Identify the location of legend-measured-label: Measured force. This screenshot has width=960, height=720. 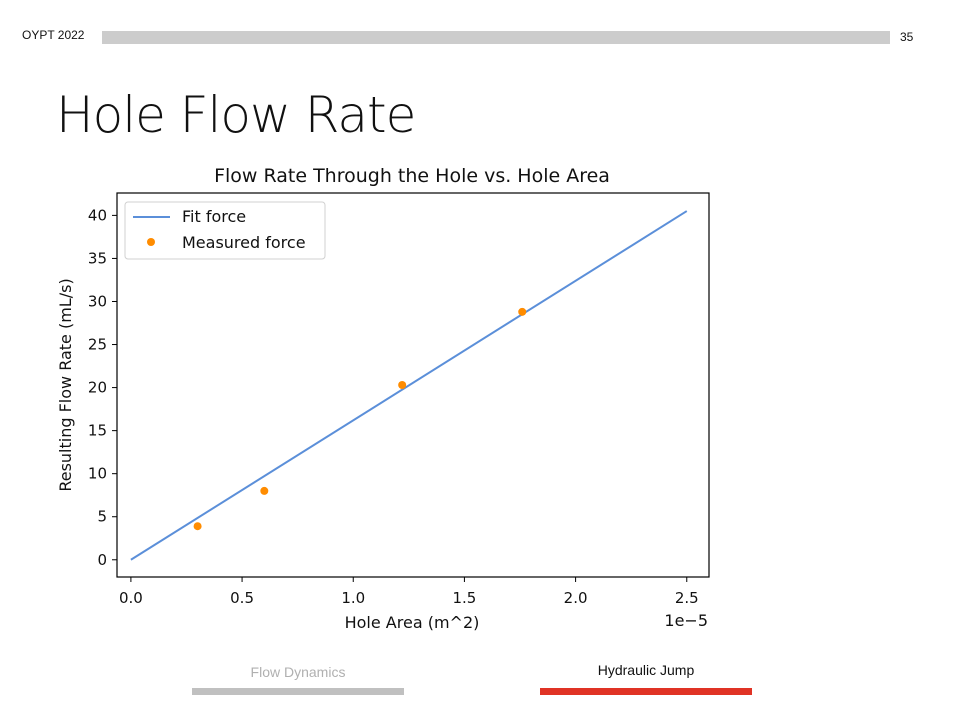
(244, 242).